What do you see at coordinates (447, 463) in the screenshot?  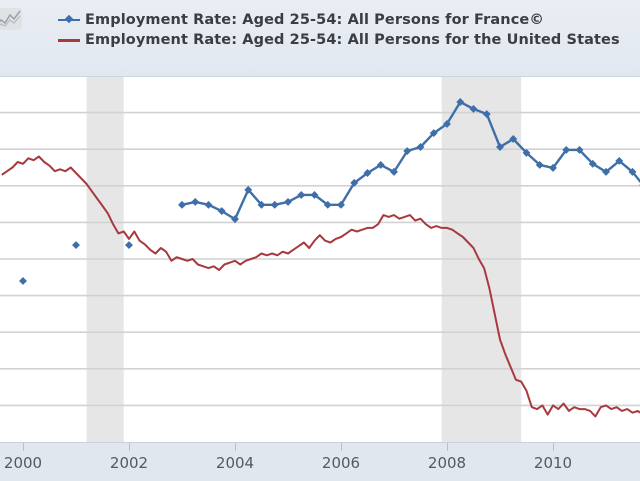 I see `x-tick-label: 2008` at bounding box center [447, 463].